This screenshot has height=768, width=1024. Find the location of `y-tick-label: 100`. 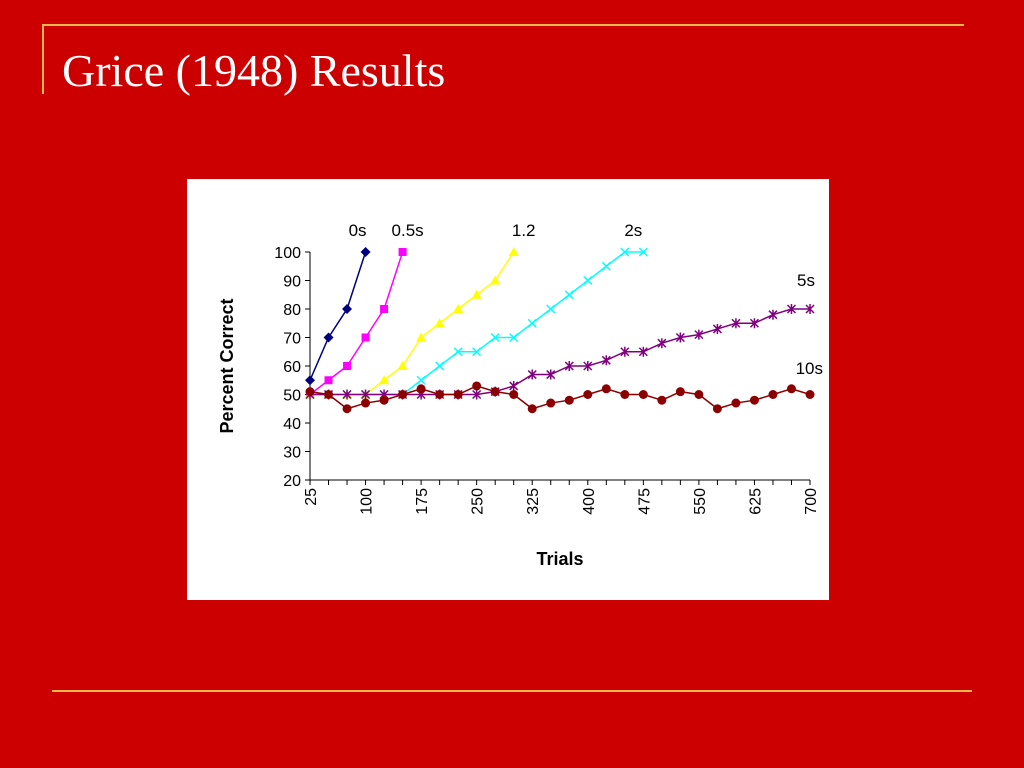

y-tick-label: 100 is located at coordinates (287, 253).